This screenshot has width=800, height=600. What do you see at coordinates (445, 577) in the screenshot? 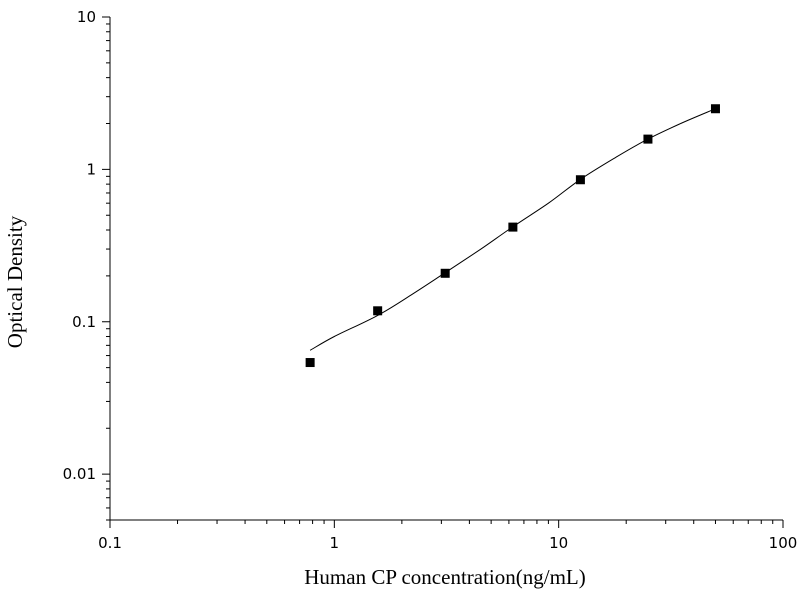
I see `x-axis-title: Human CP concentration(ng/mL)` at bounding box center [445, 577].